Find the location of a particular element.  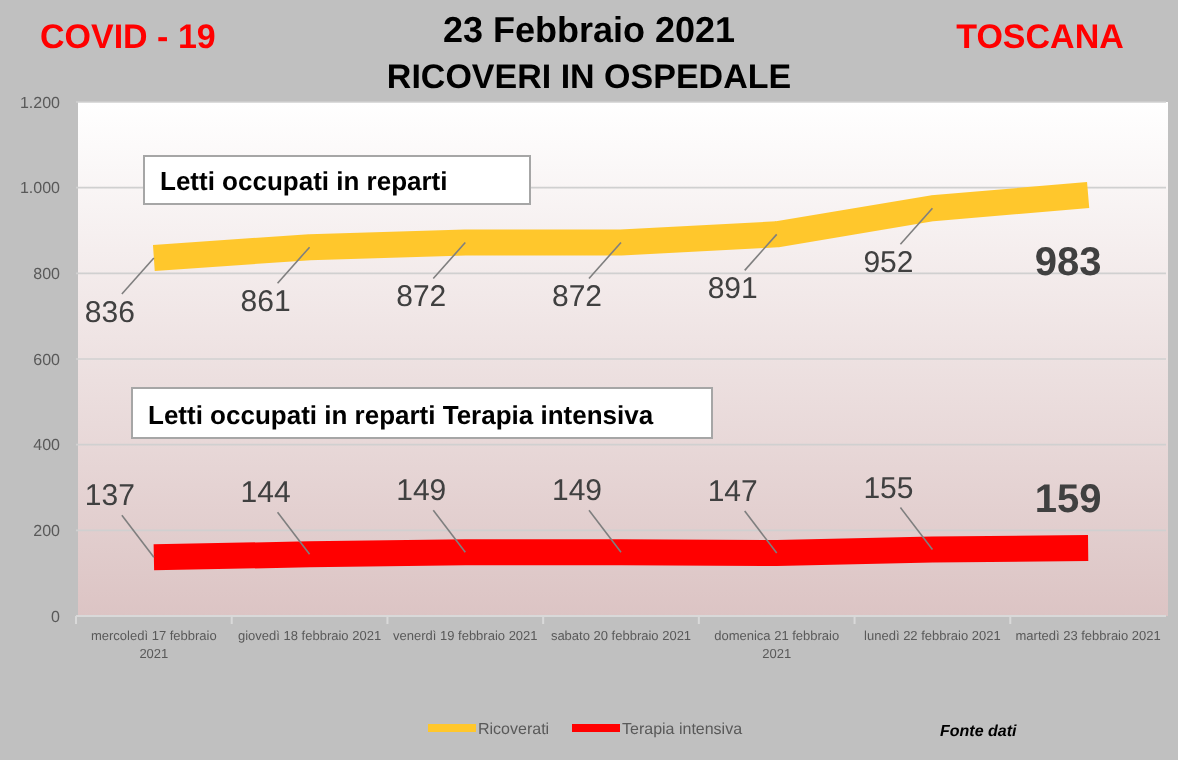

annotation: Letti occupati in reparti Terapia intensiva is located at coordinates (401, 415).